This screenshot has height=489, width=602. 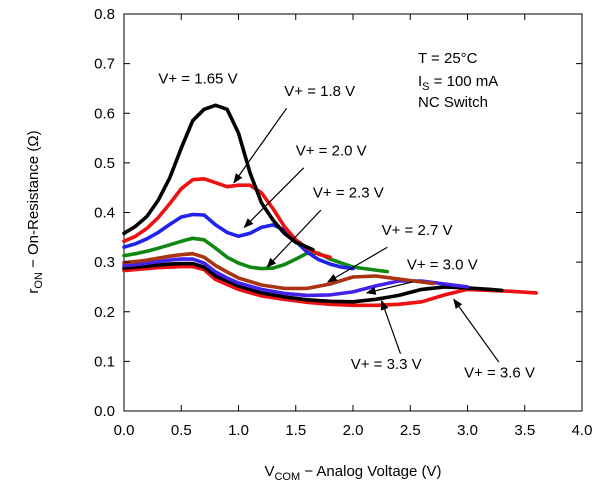 What do you see at coordinates (269, 471) in the screenshot?
I see `x-axis-title-main: V` at bounding box center [269, 471].